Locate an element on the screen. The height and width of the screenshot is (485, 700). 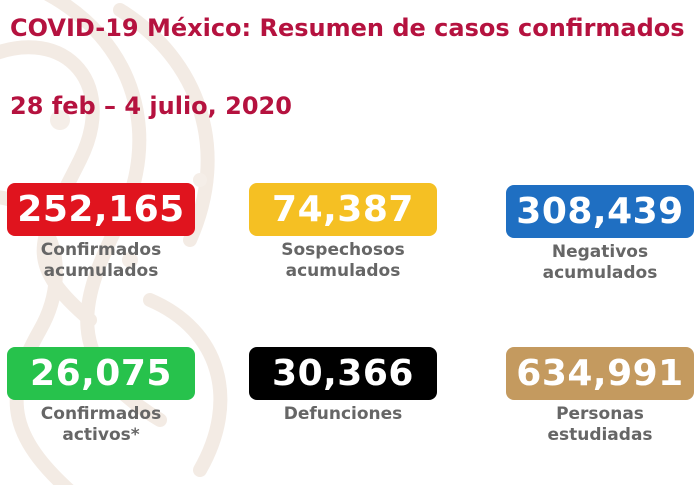
stat-label: Defunciones is located at coordinates (343, 414).